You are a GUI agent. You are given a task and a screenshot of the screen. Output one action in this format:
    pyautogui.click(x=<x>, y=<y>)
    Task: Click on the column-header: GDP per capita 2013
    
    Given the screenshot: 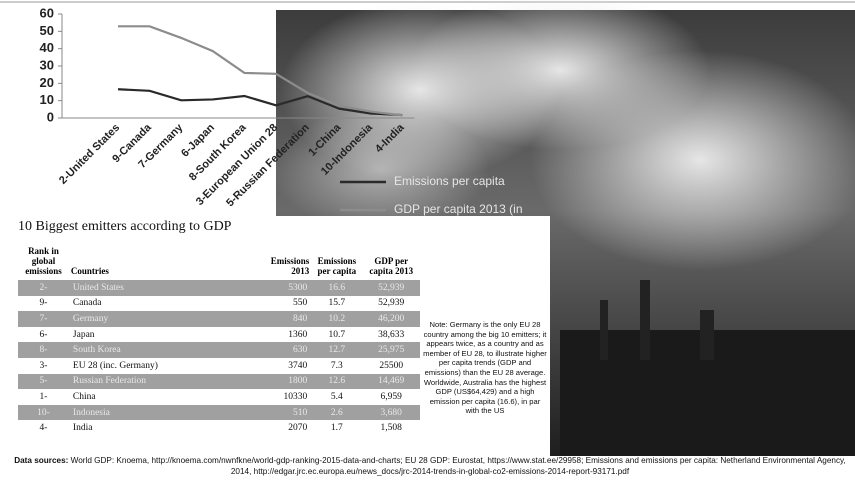 What is the action you would take?
    pyautogui.click(x=391, y=266)
    